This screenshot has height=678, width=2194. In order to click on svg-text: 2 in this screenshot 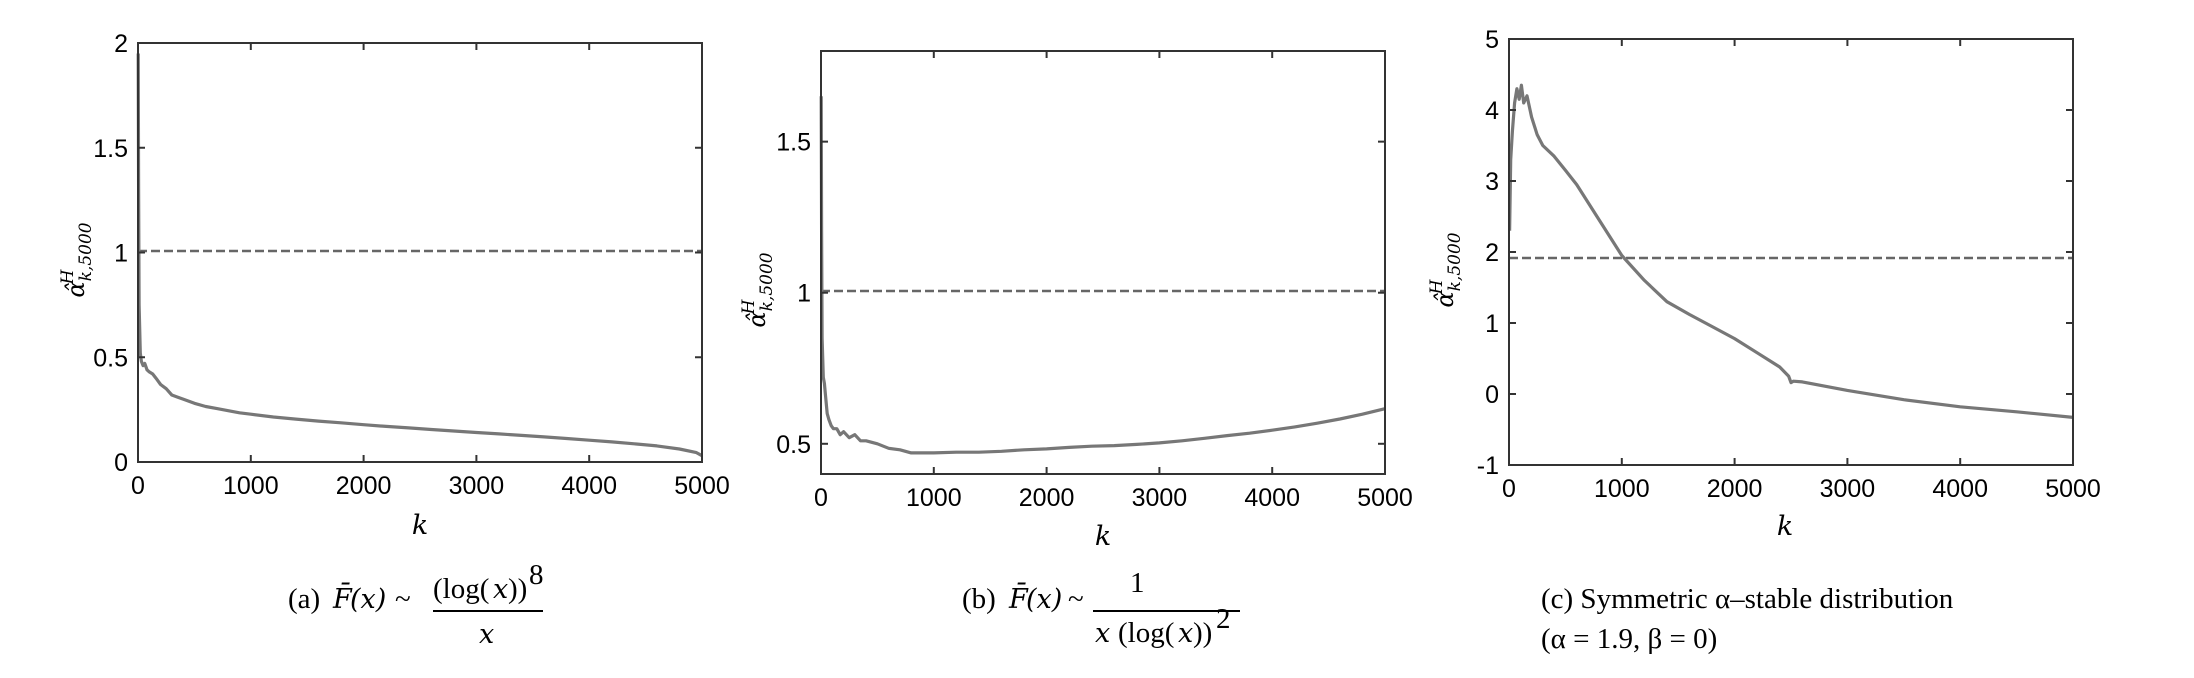, I will do `click(1223, 619)`.